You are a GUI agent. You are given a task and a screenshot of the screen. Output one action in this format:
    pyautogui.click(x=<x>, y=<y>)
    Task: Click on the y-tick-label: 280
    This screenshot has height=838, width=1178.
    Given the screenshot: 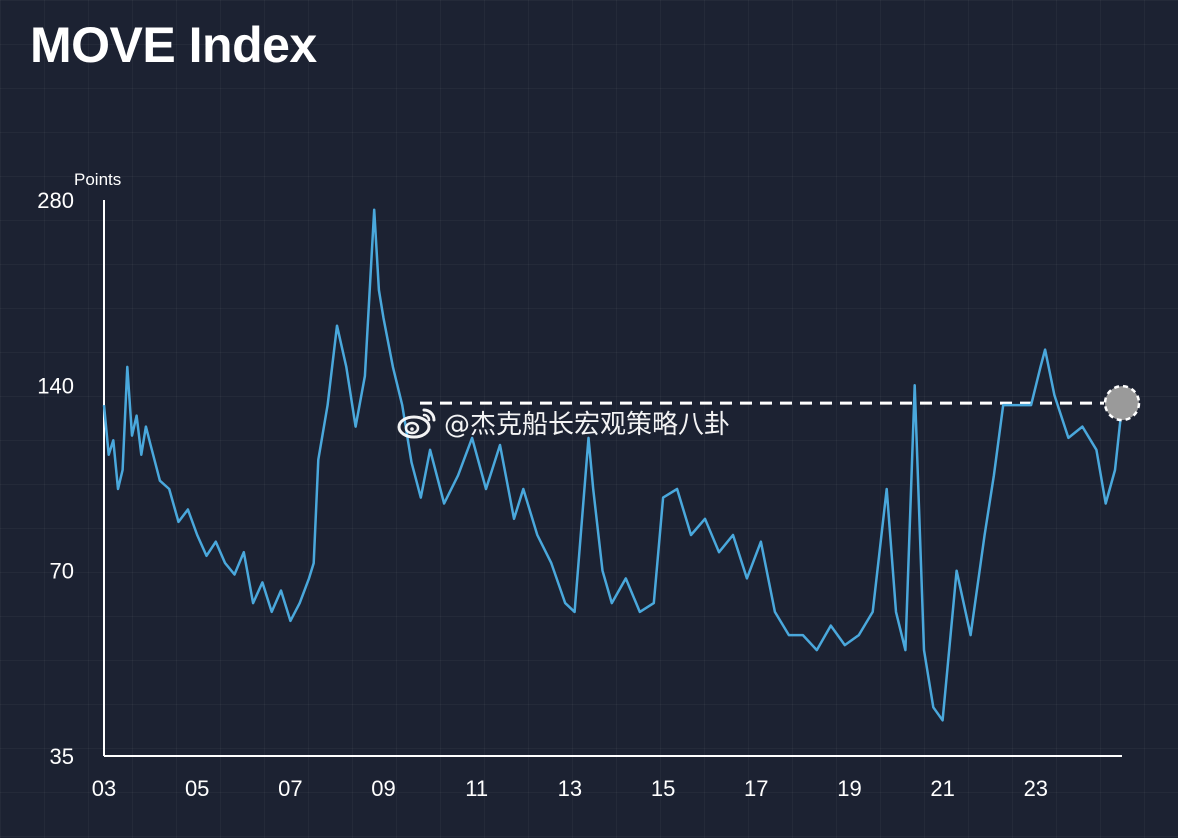 What is the action you would take?
    pyautogui.click(x=55, y=200)
    